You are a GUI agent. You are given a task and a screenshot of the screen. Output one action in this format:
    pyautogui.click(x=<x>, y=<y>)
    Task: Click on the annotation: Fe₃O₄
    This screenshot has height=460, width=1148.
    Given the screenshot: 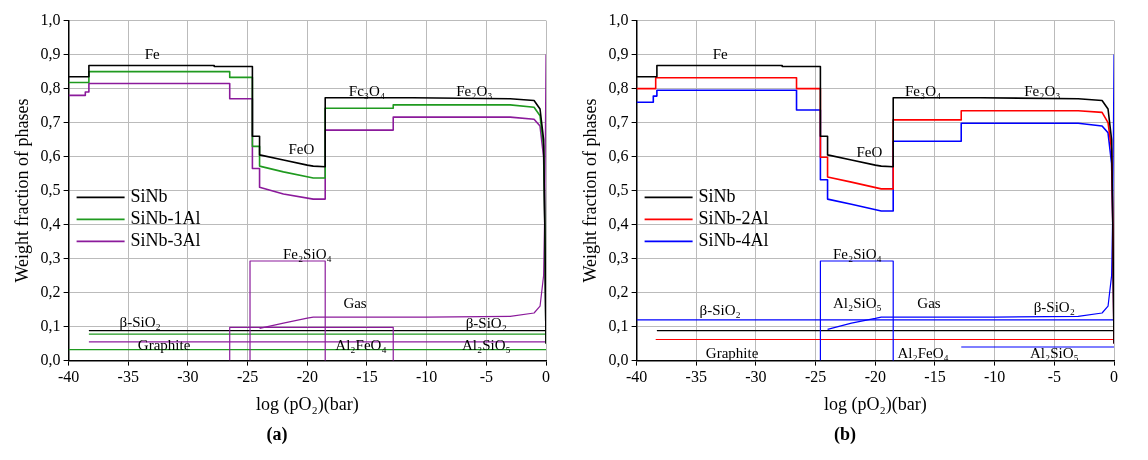 What is the action you would take?
    pyautogui.click(x=923, y=90)
    